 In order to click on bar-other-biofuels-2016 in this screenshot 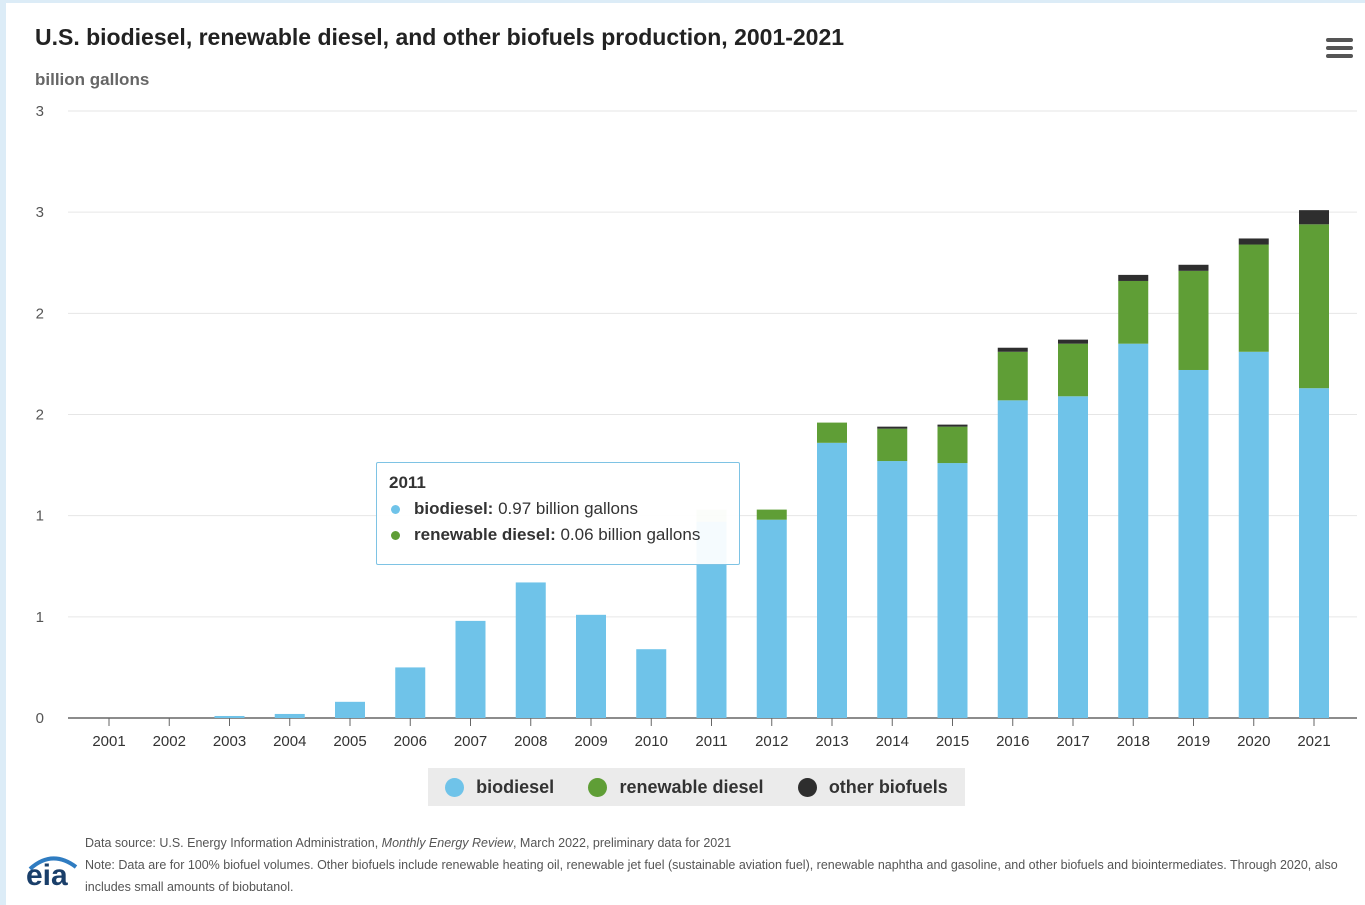, I will do `click(1012, 349)`.